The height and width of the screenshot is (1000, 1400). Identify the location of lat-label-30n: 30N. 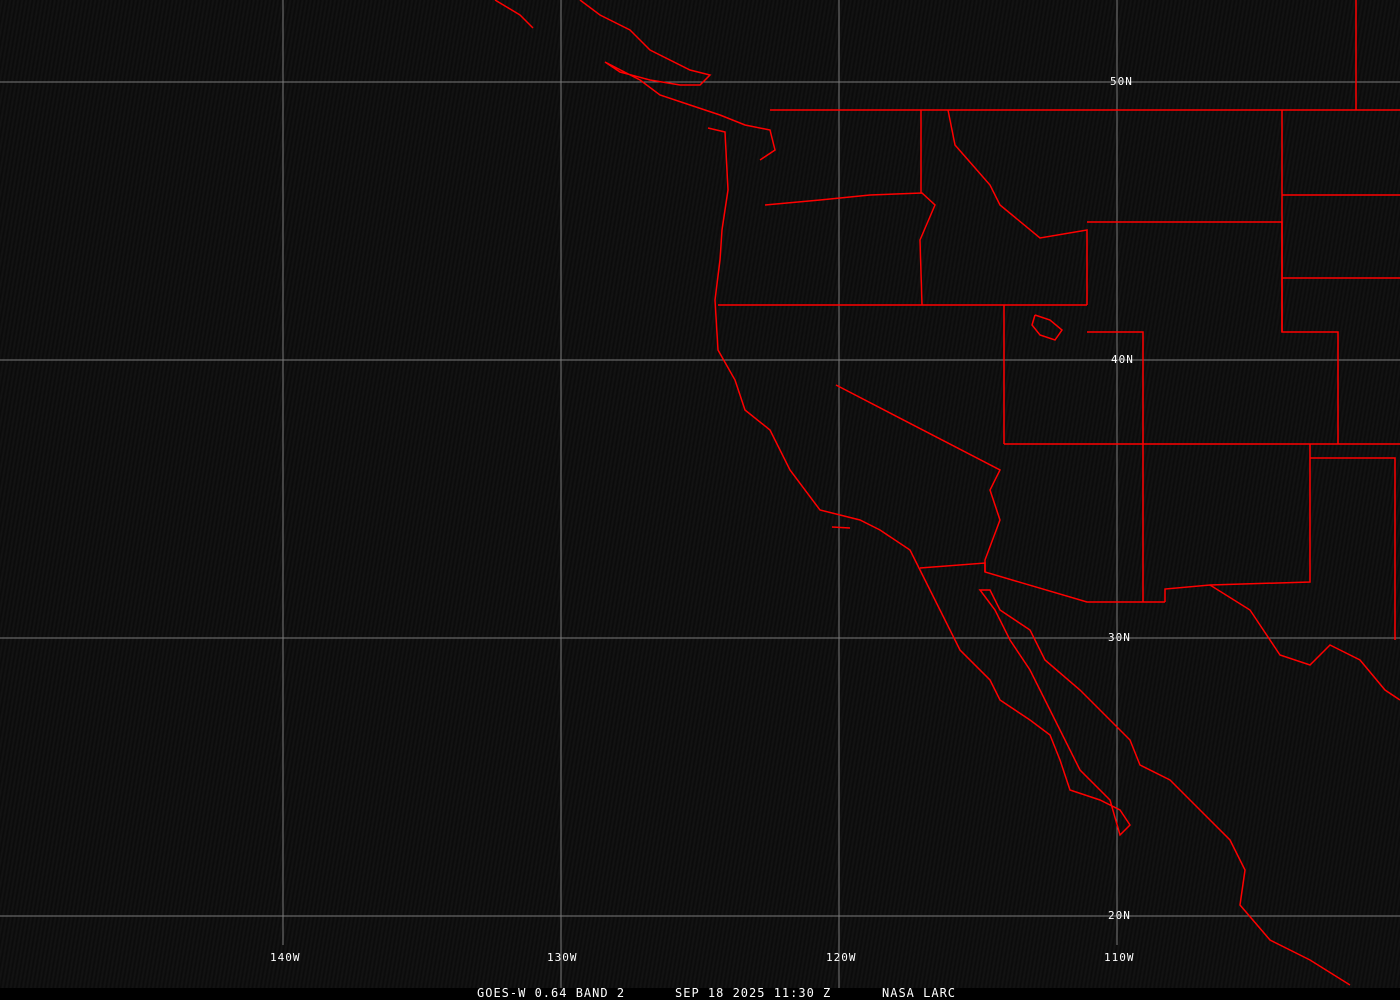
(1119, 637).